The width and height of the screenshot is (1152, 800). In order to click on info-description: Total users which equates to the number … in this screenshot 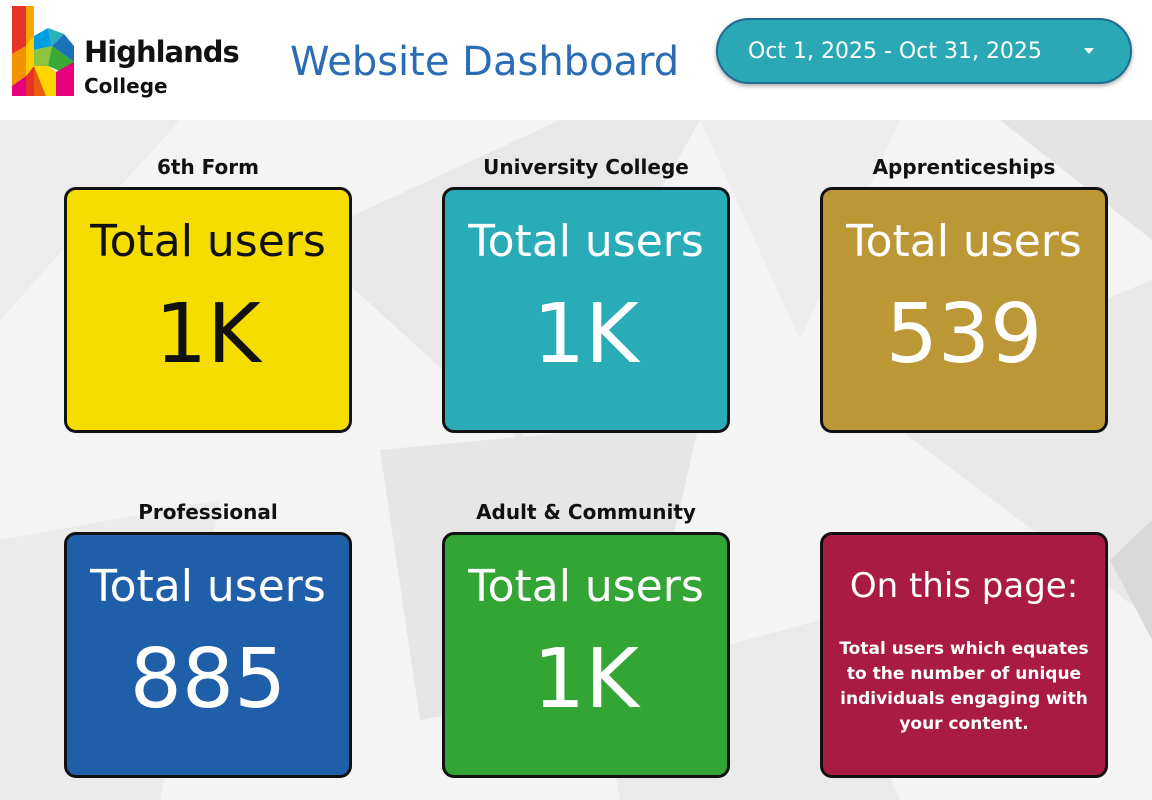, I will do `click(964, 686)`.